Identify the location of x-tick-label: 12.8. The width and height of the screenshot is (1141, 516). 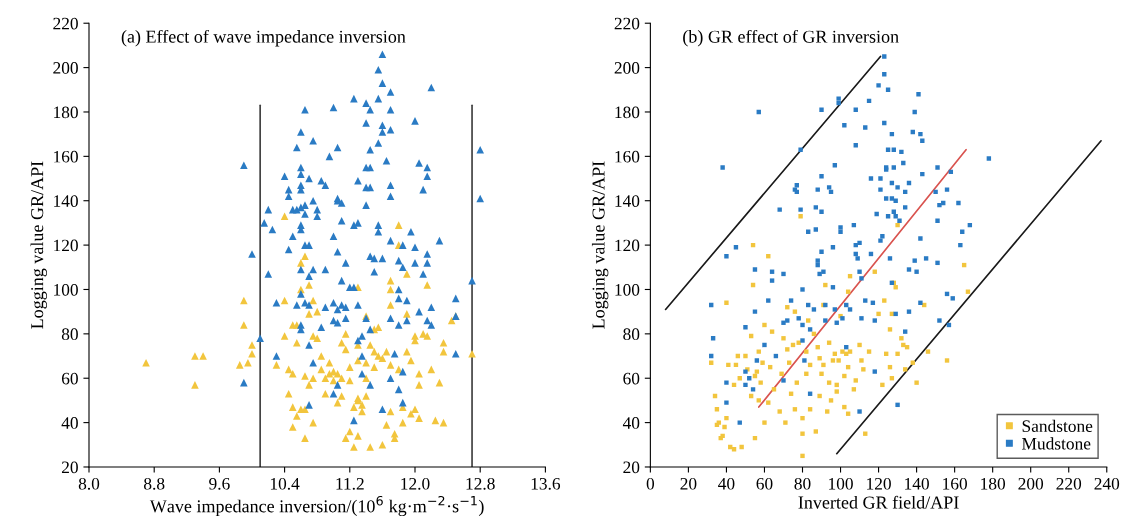
(480, 483).